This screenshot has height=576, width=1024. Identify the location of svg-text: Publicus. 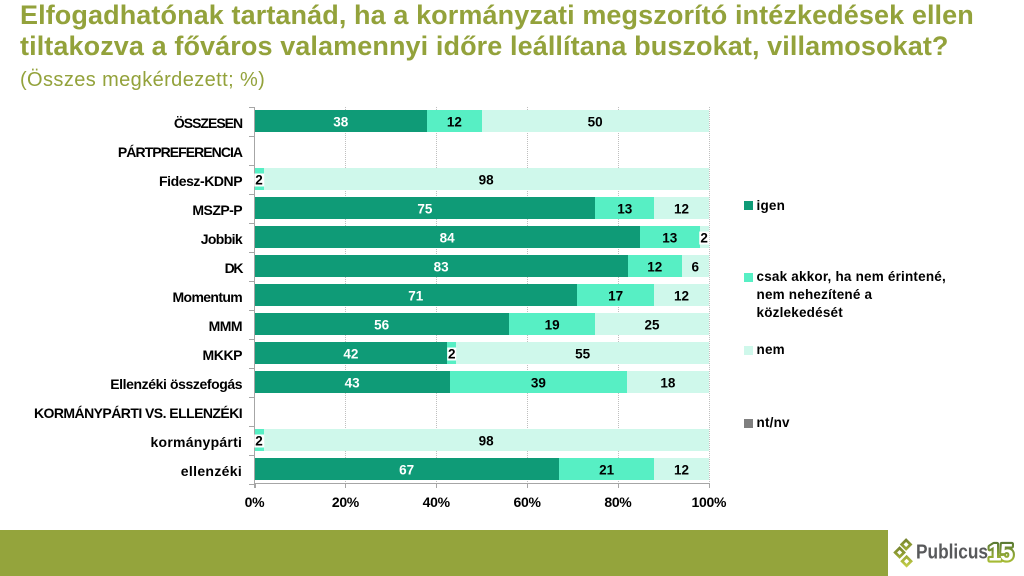
(952, 553).